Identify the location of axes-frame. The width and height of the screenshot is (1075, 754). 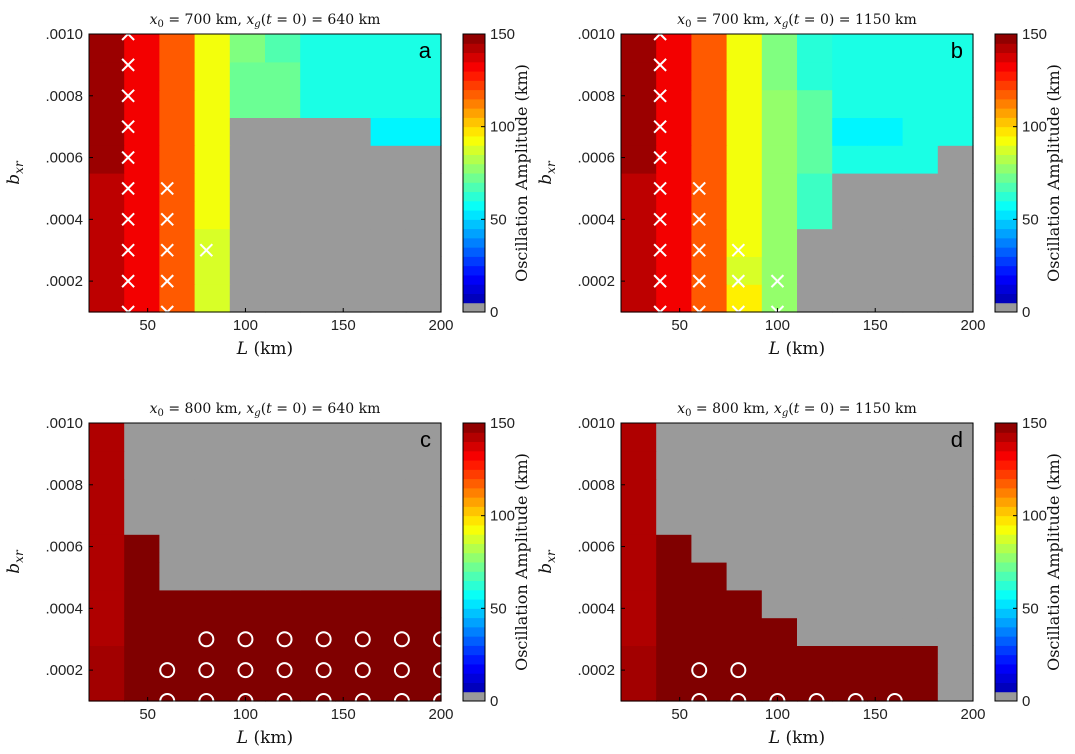
(265, 562).